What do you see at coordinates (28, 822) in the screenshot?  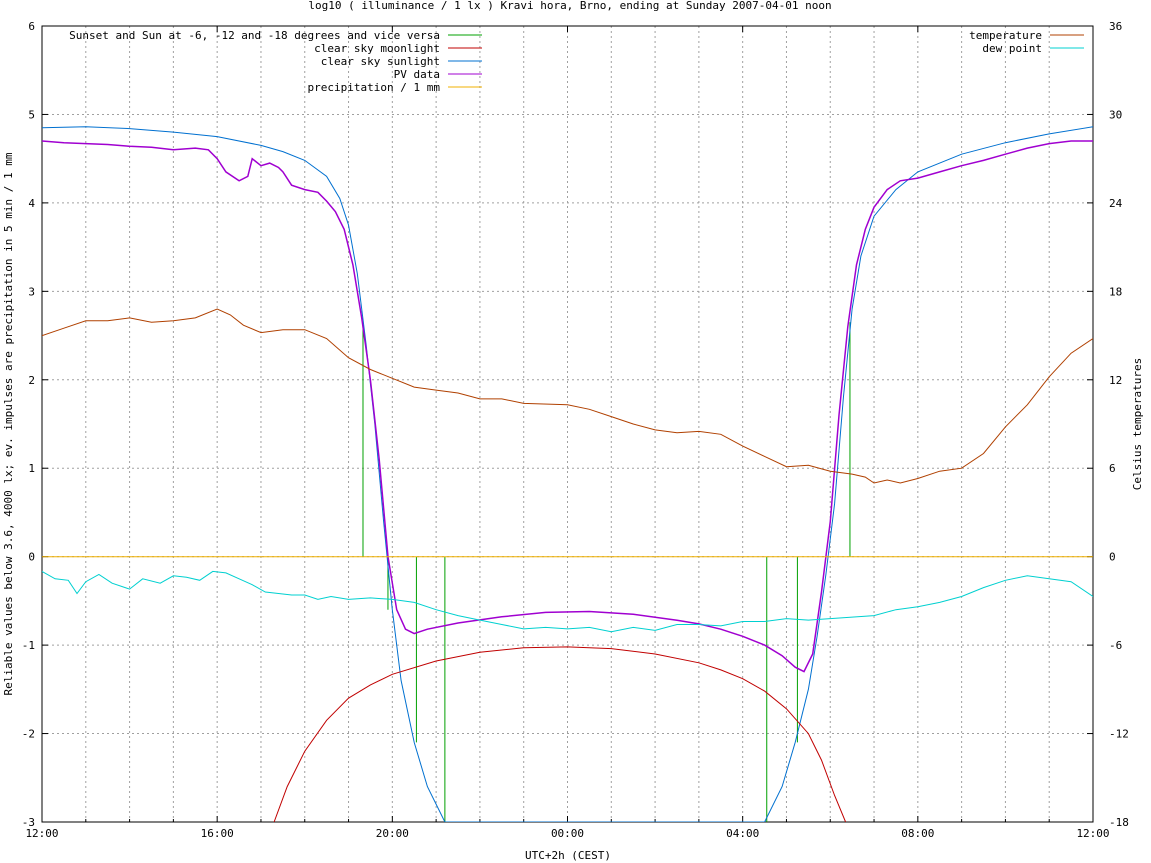 I see `y-tick-label: -3` at bounding box center [28, 822].